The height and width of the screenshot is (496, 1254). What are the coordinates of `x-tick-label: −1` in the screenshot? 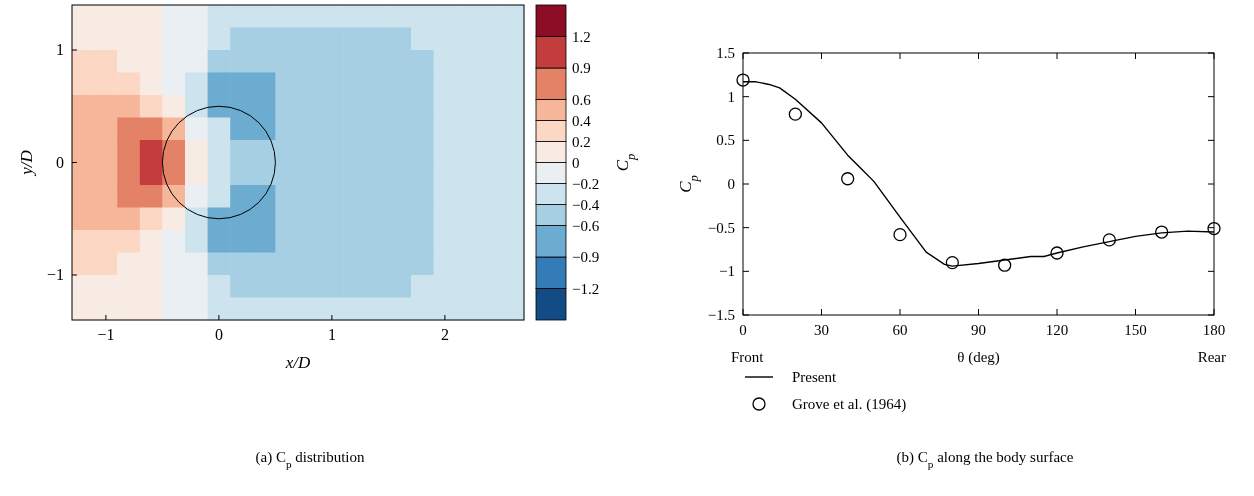 It's located at (106, 334).